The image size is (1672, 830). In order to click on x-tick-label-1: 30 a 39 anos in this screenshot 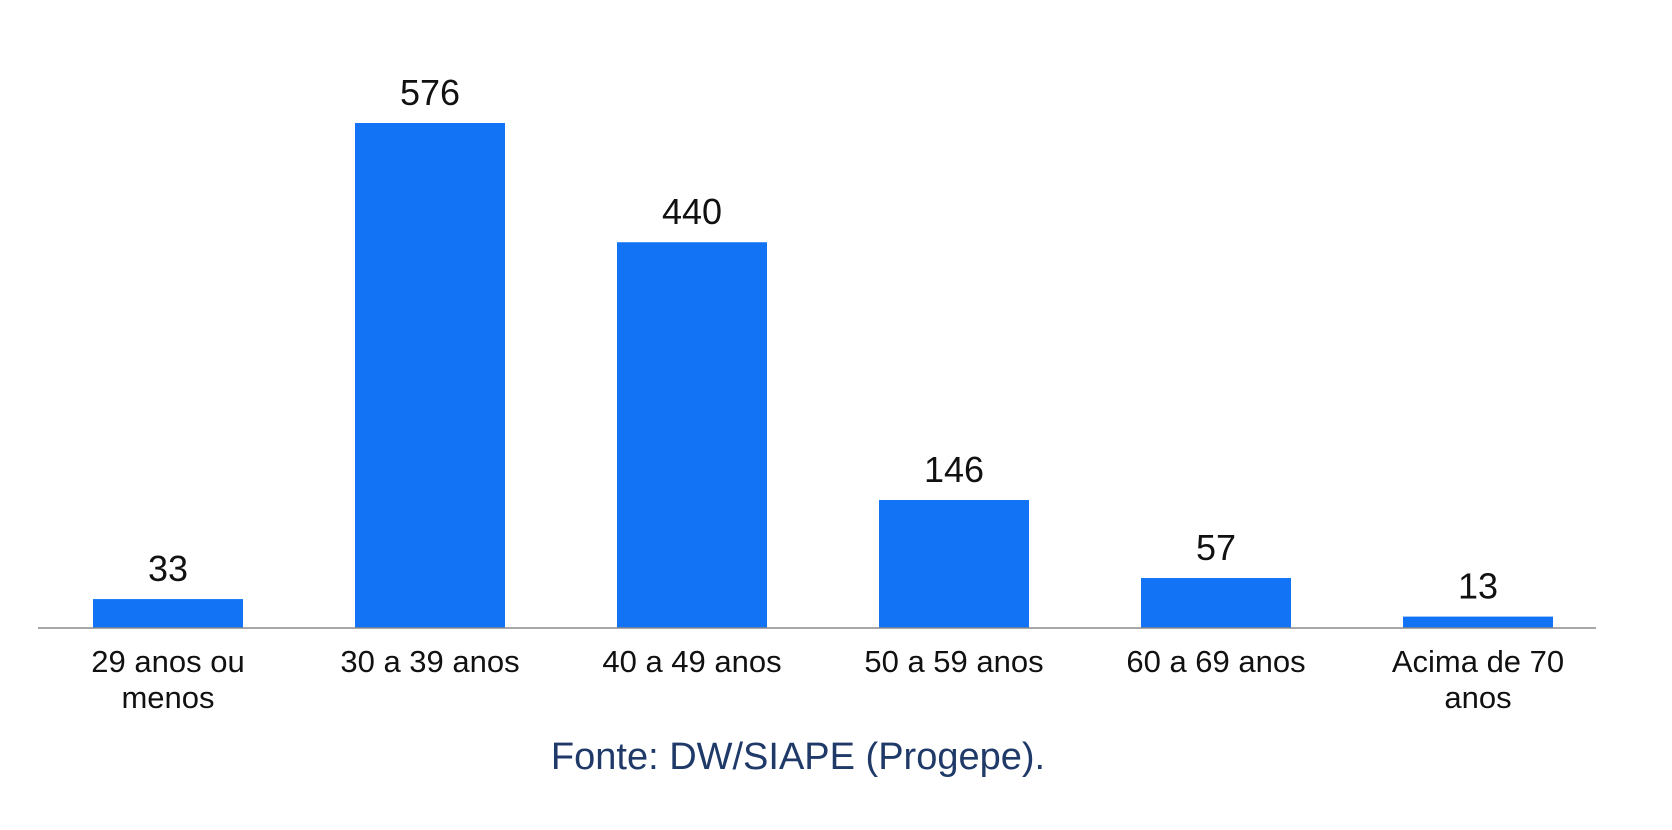, I will do `click(429, 661)`.